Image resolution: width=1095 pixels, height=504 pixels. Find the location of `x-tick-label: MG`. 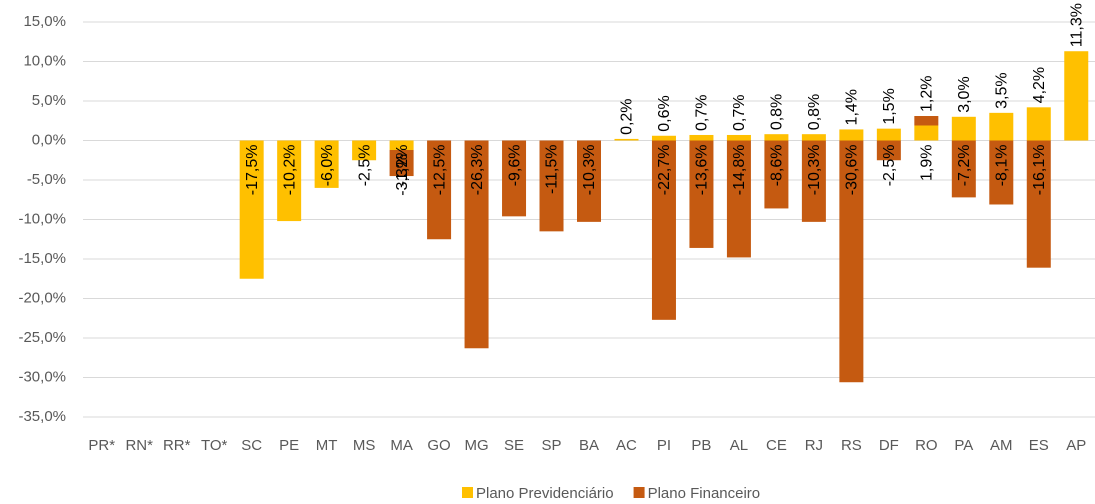

x-tick-label: MG is located at coordinates (476, 445).